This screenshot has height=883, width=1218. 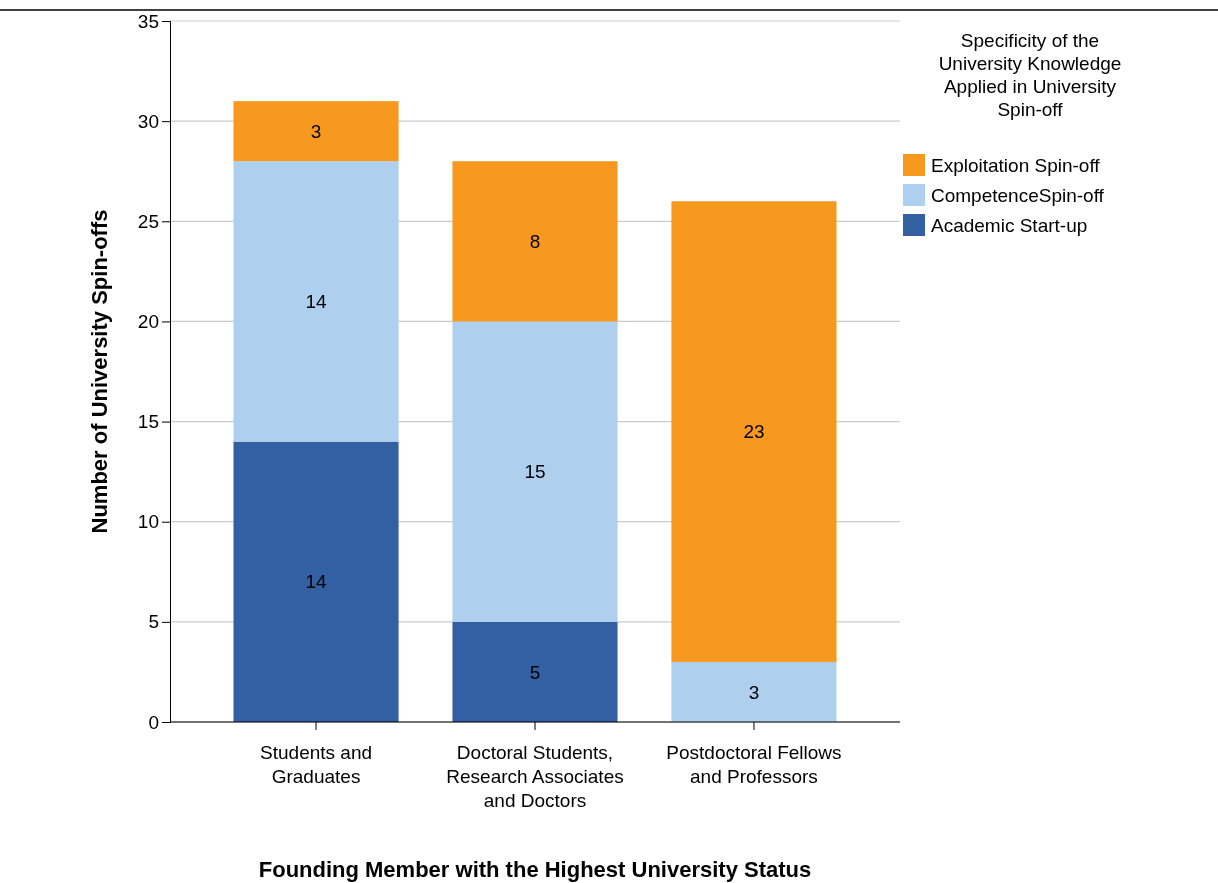 What do you see at coordinates (535, 776) in the screenshot?
I see `x-tick-label: Doctoral Students, Research Associates and Doctors` at bounding box center [535, 776].